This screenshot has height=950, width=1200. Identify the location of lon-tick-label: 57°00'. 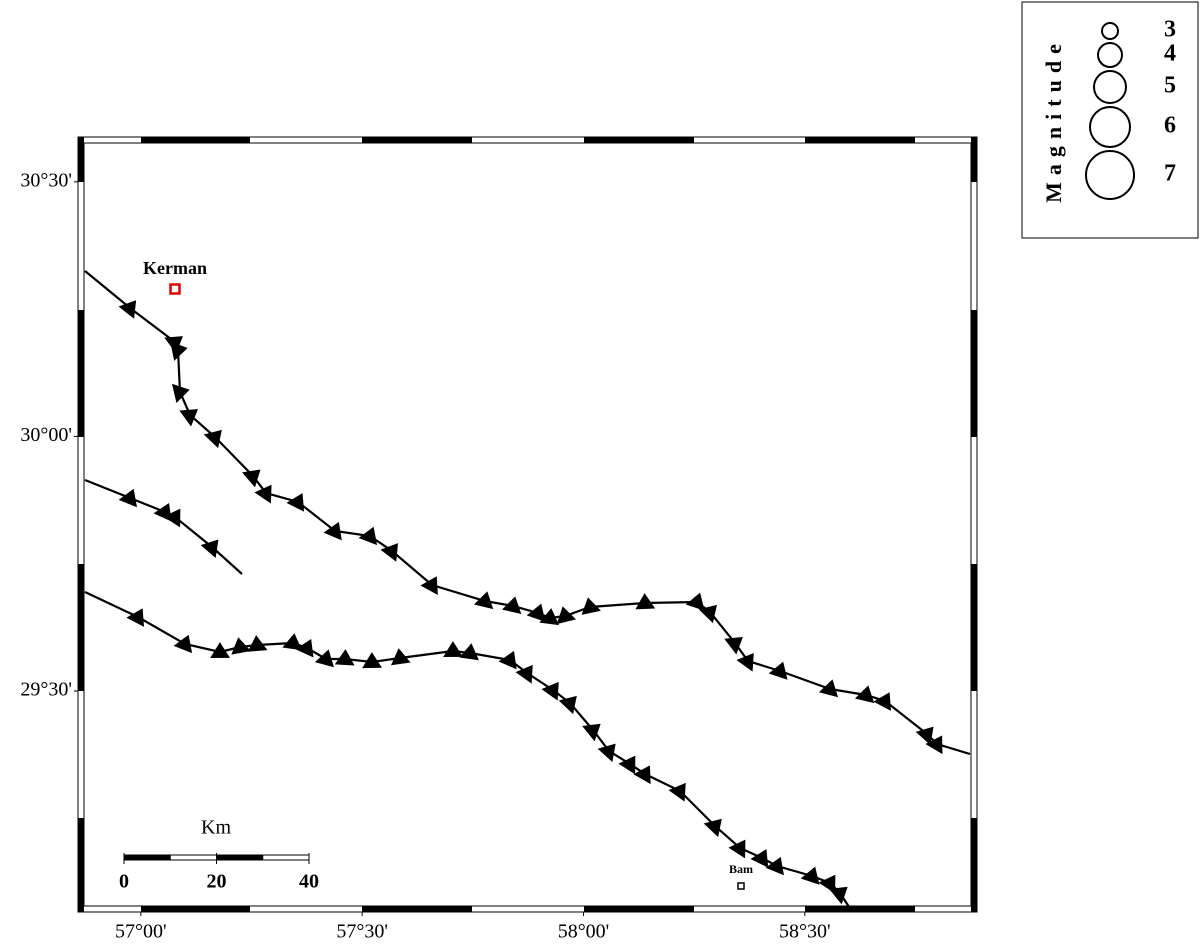
(141, 932).